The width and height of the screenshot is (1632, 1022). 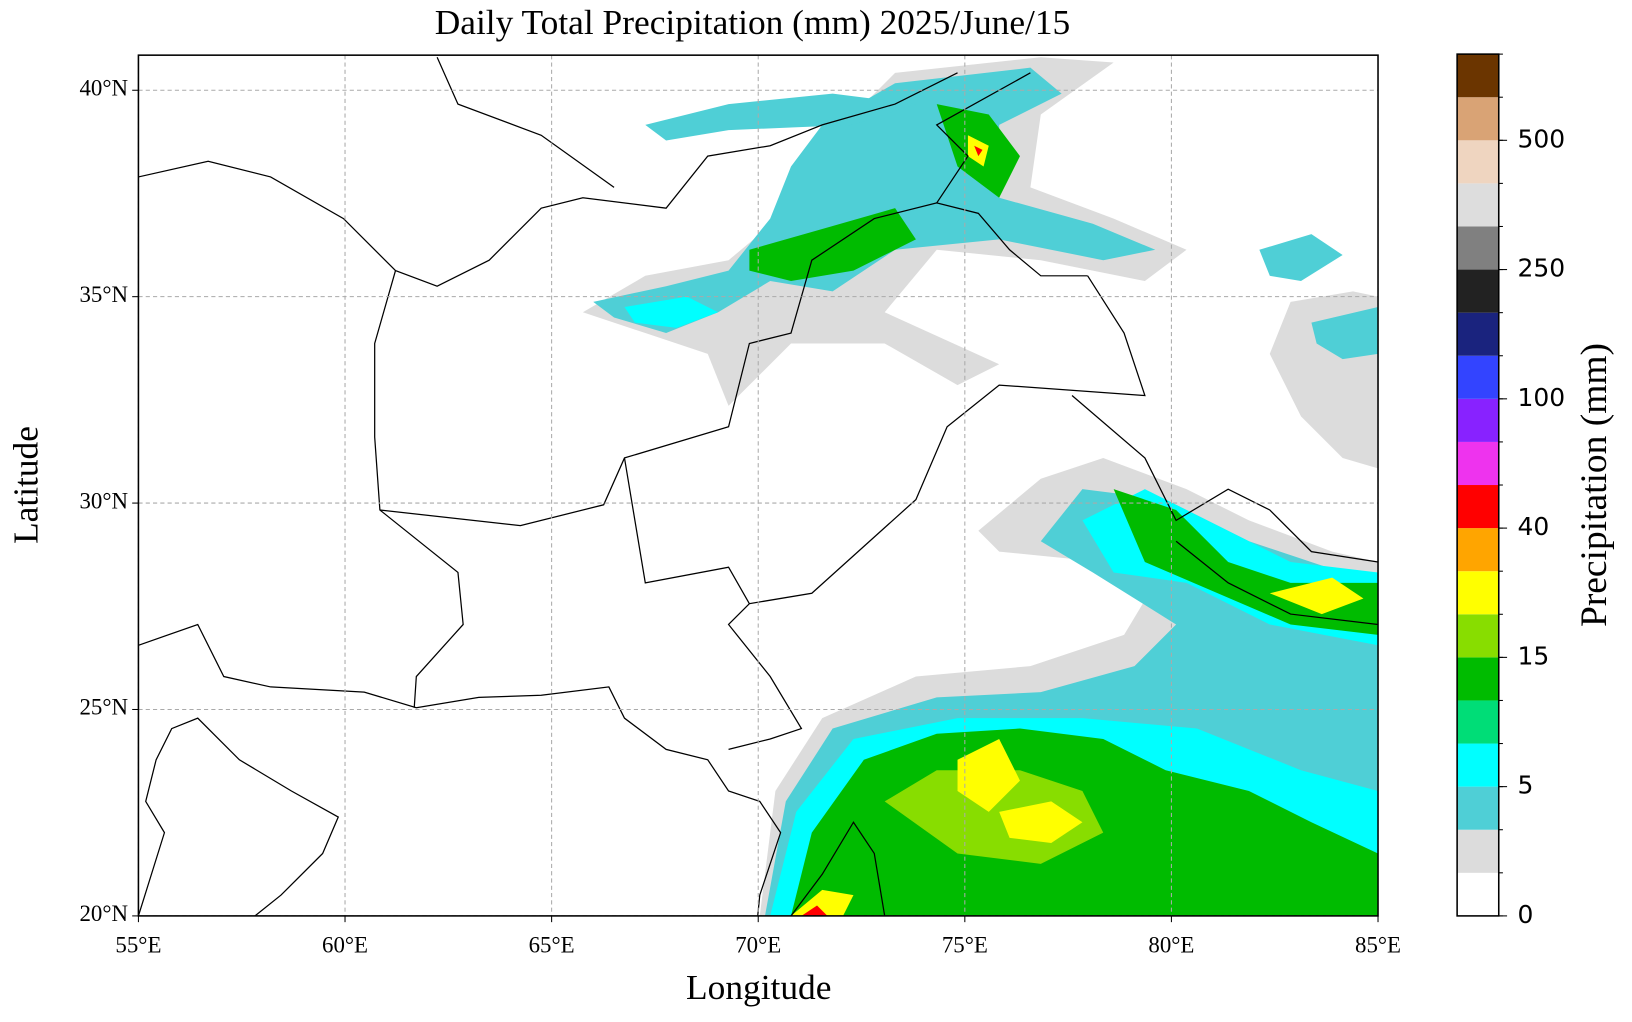 What do you see at coordinates (103, 913) in the screenshot?
I see `y-tick-label: 20°N` at bounding box center [103, 913].